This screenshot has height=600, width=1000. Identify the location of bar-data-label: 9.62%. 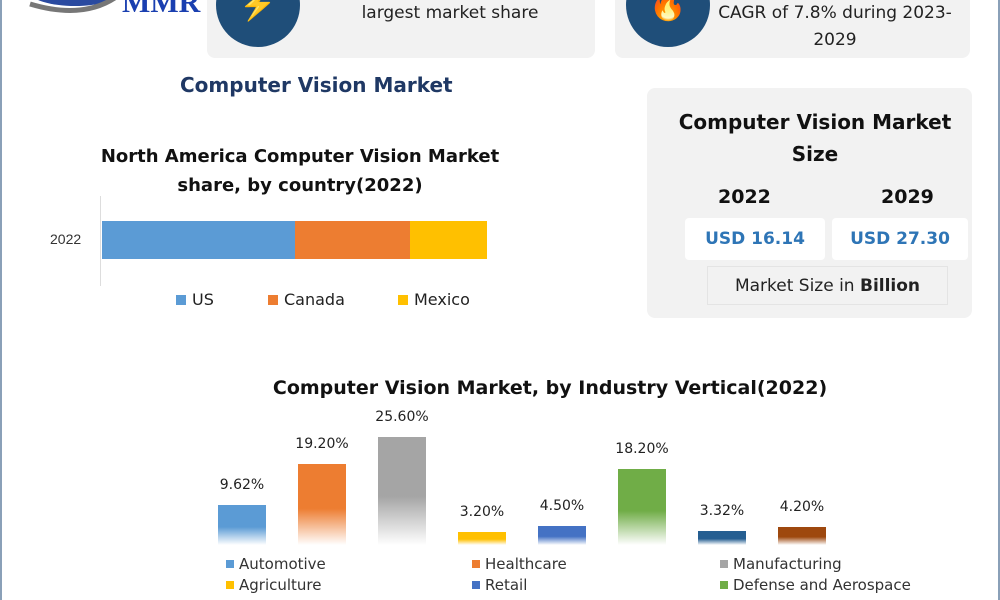
(242, 484).